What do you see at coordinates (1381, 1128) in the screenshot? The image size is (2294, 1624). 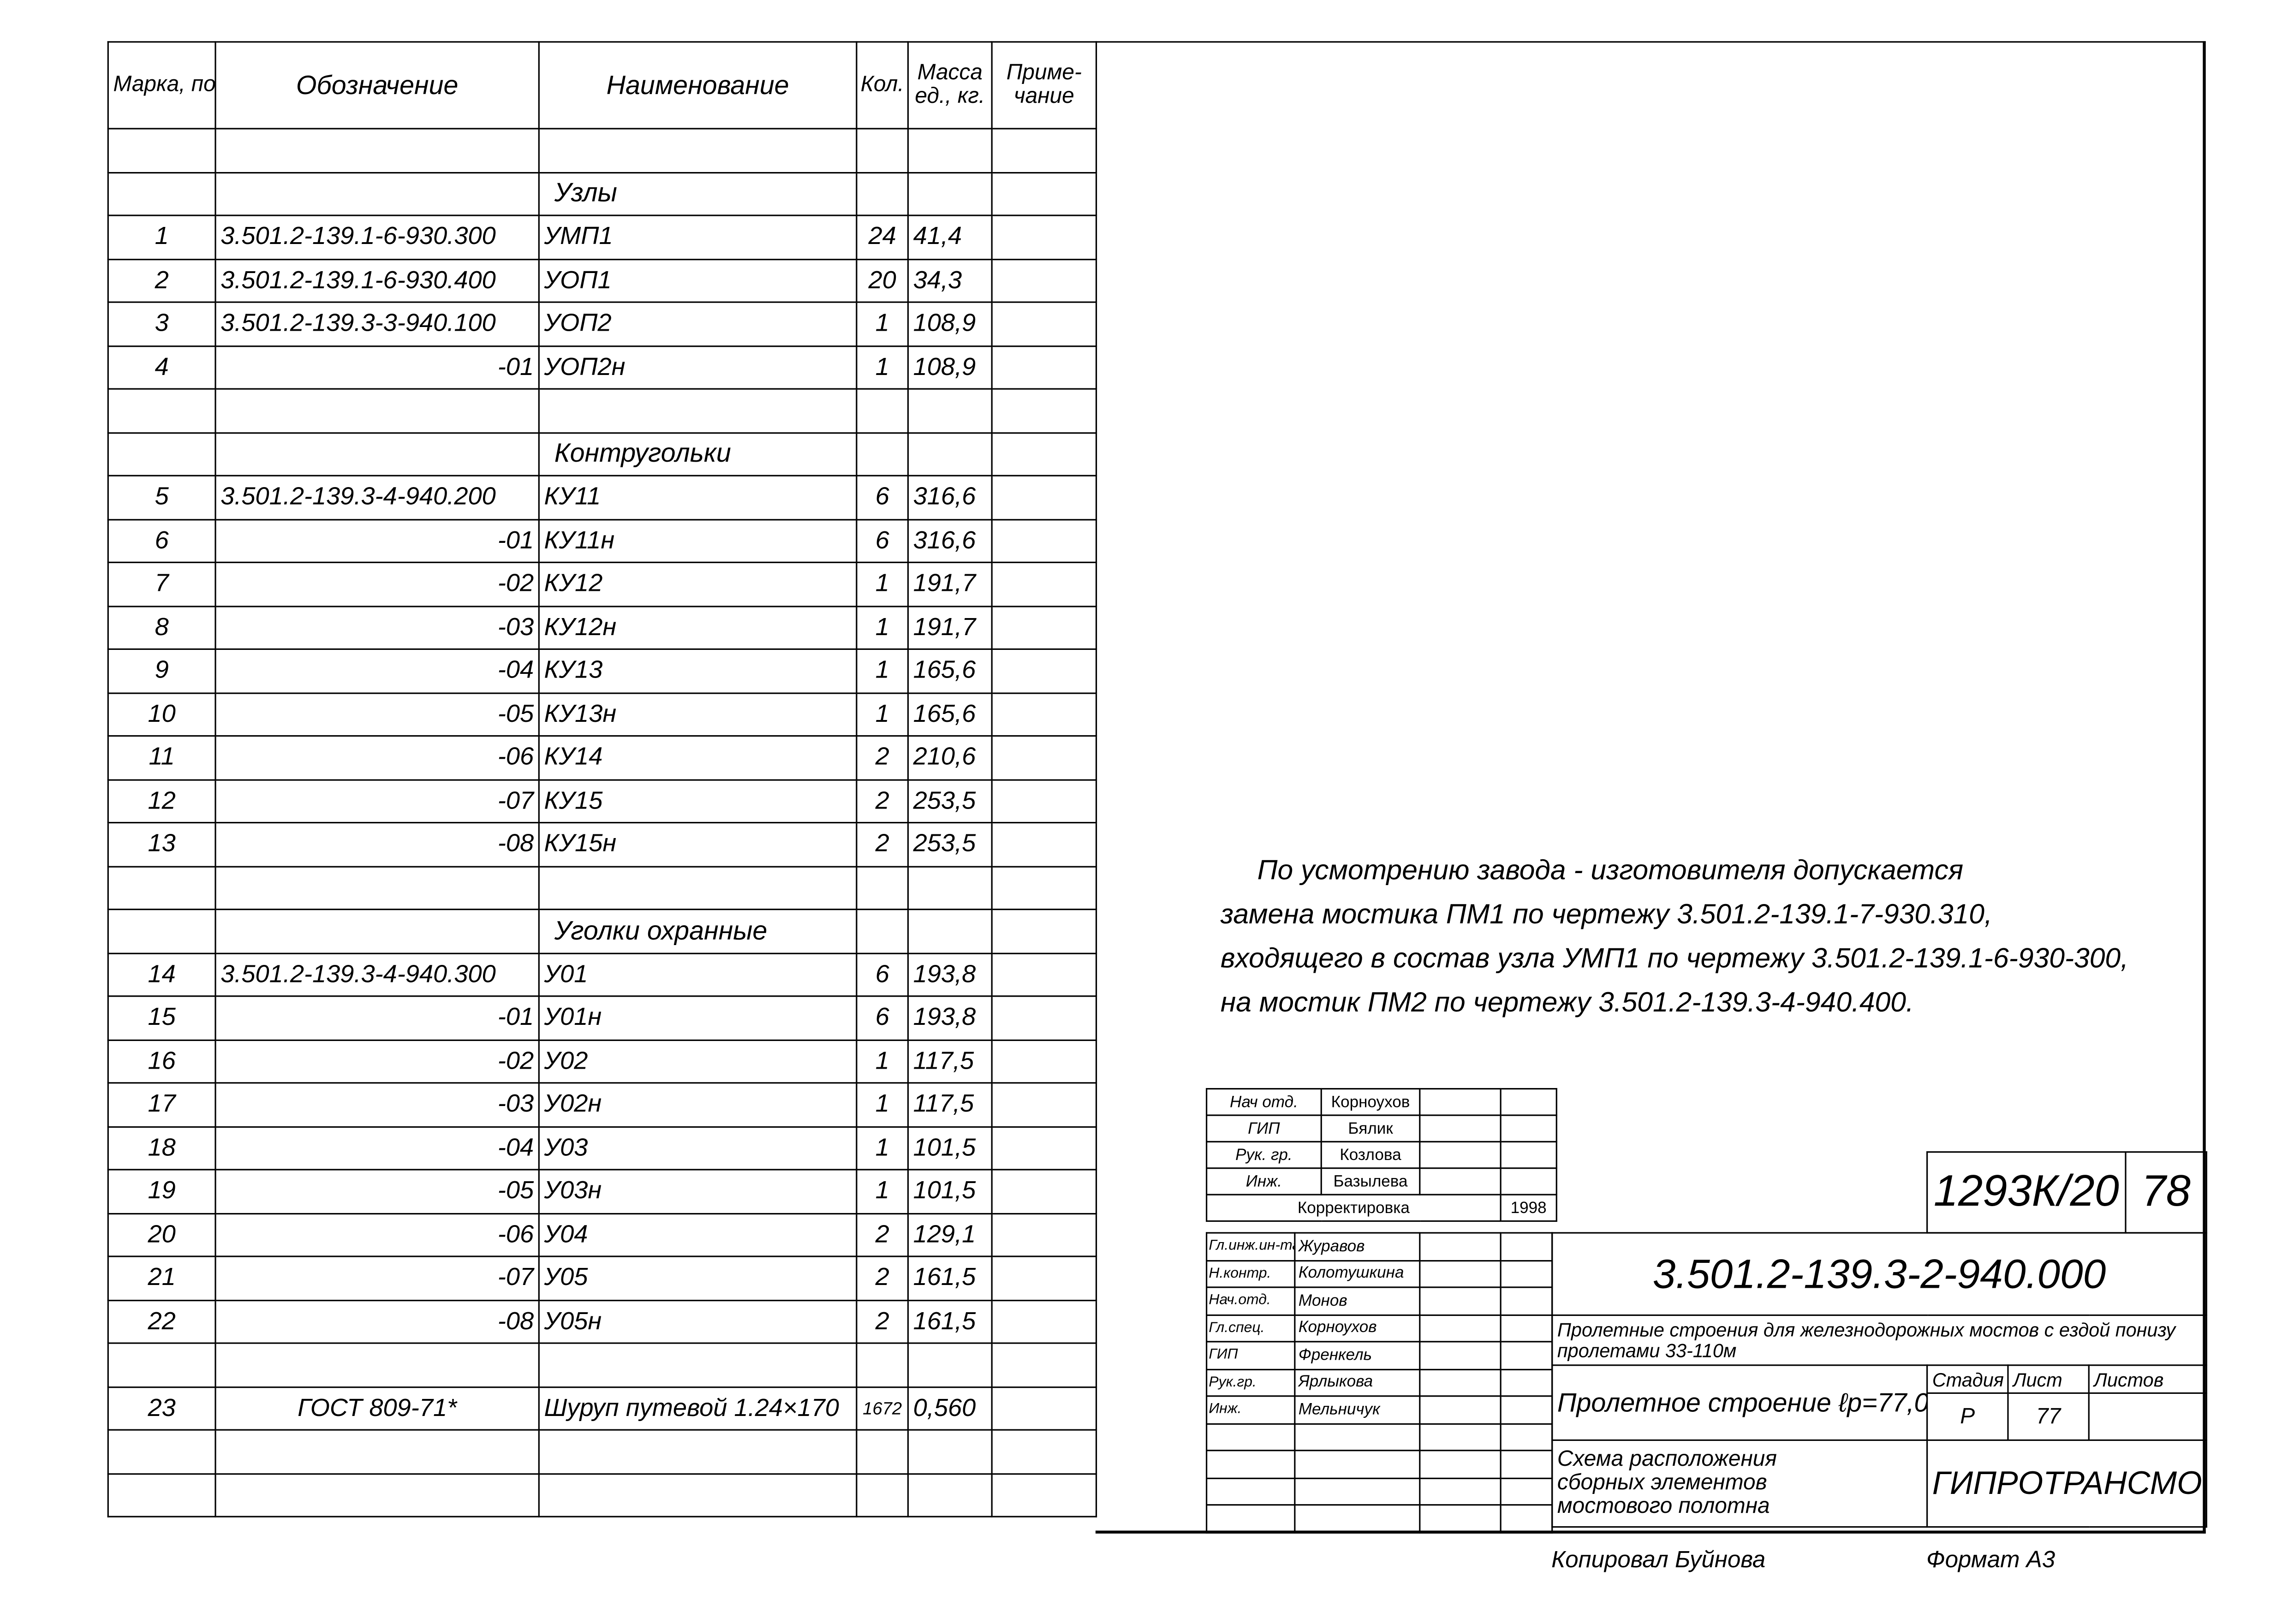 I see `approval-row: ГИП Бялик` at bounding box center [1381, 1128].